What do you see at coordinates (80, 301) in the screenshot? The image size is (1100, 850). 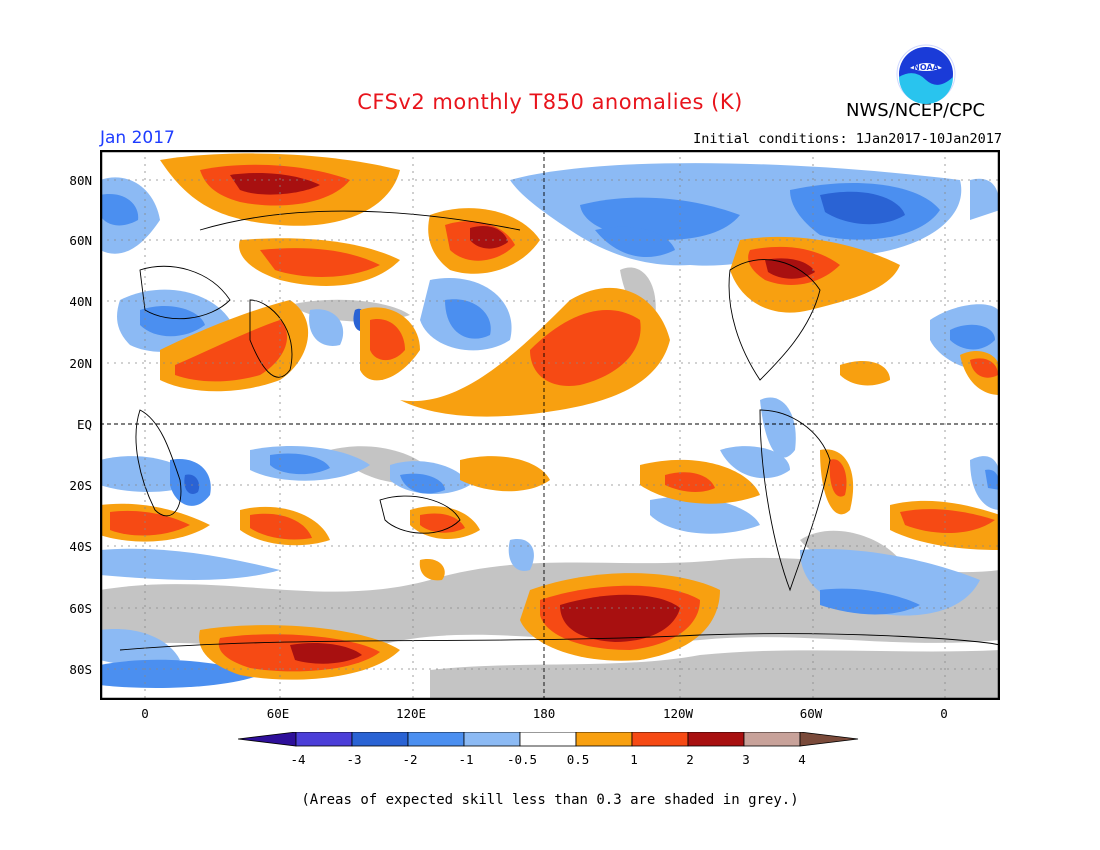 I see `lat-label: 40N` at bounding box center [80, 301].